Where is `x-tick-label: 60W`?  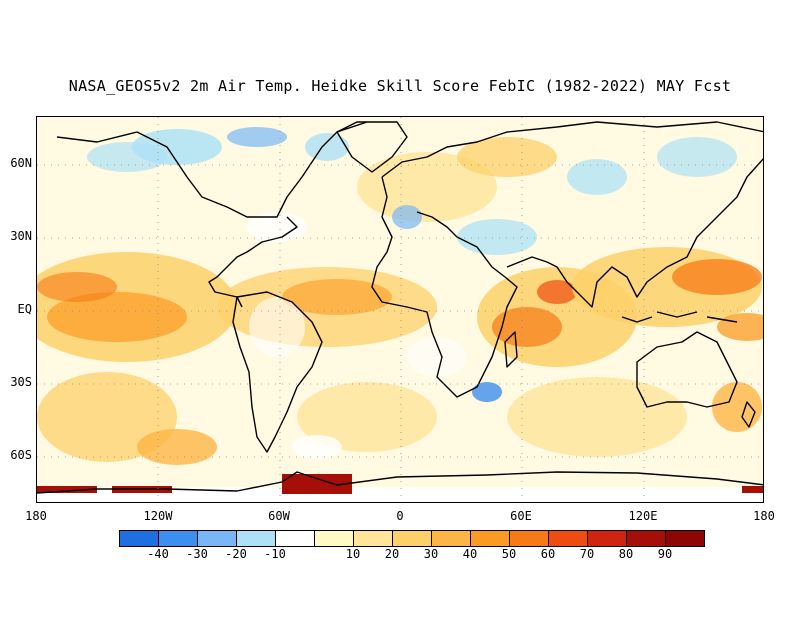
x-tick-label: 60W is located at coordinates (279, 516).